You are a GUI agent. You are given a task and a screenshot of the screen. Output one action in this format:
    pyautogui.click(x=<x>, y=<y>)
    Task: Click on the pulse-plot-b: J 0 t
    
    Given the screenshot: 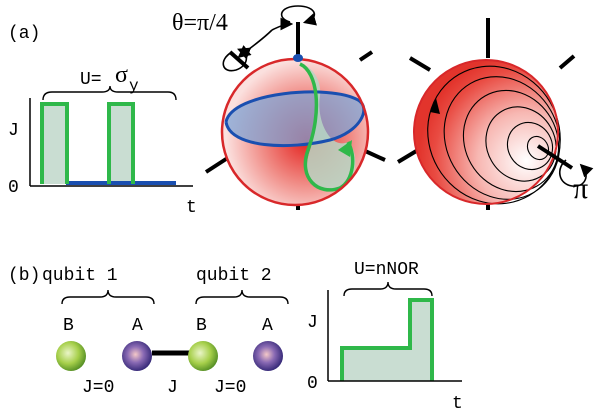 What is the action you would take?
    pyautogui.click(x=385, y=351)
    